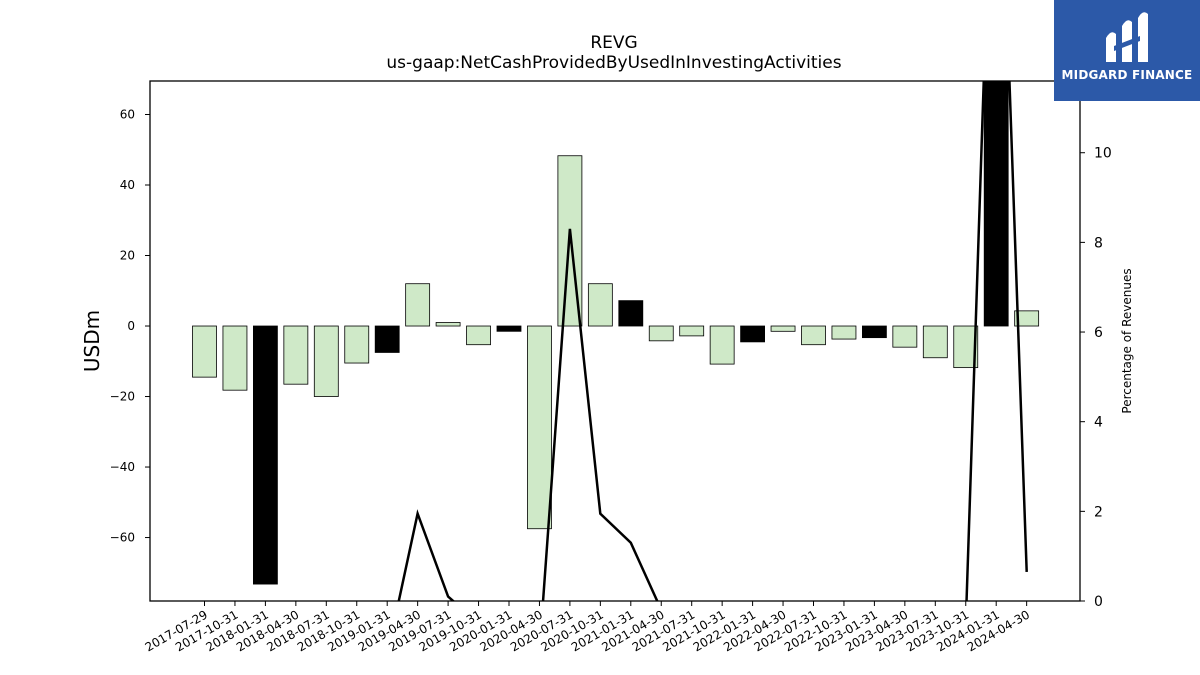 Image resolution: width=1200 pixels, height=675 pixels. Describe the element at coordinates (1103, 154) in the screenshot. I see `y2-tick-label: 10` at that location.